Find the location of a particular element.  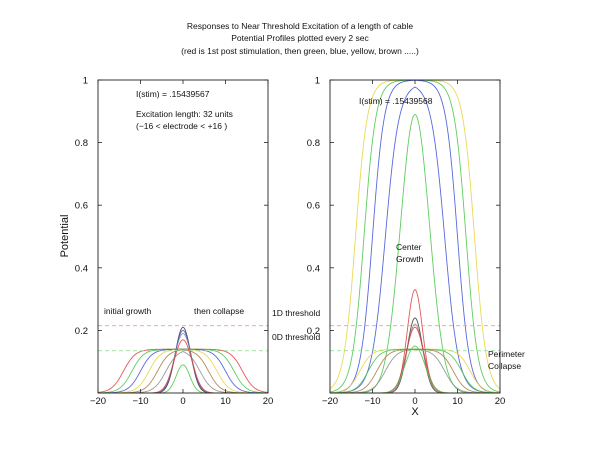

right-y-tick-label: 1 is located at coordinates (317, 81).